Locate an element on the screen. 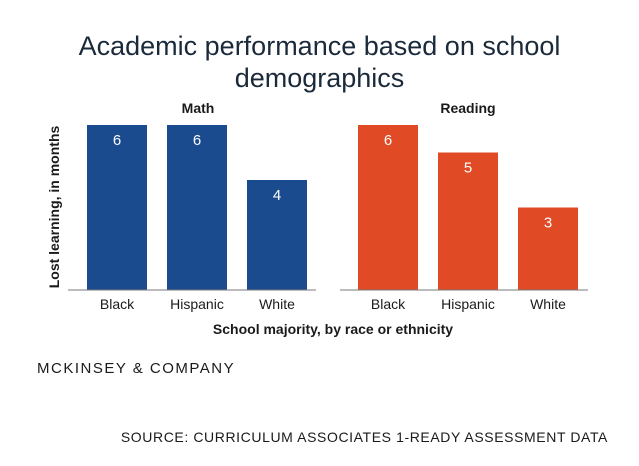 The width and height of the screenshot is (639, 466). publisher-credit: MCKINSEY & COMPANY is located at coordinates (136, 368).